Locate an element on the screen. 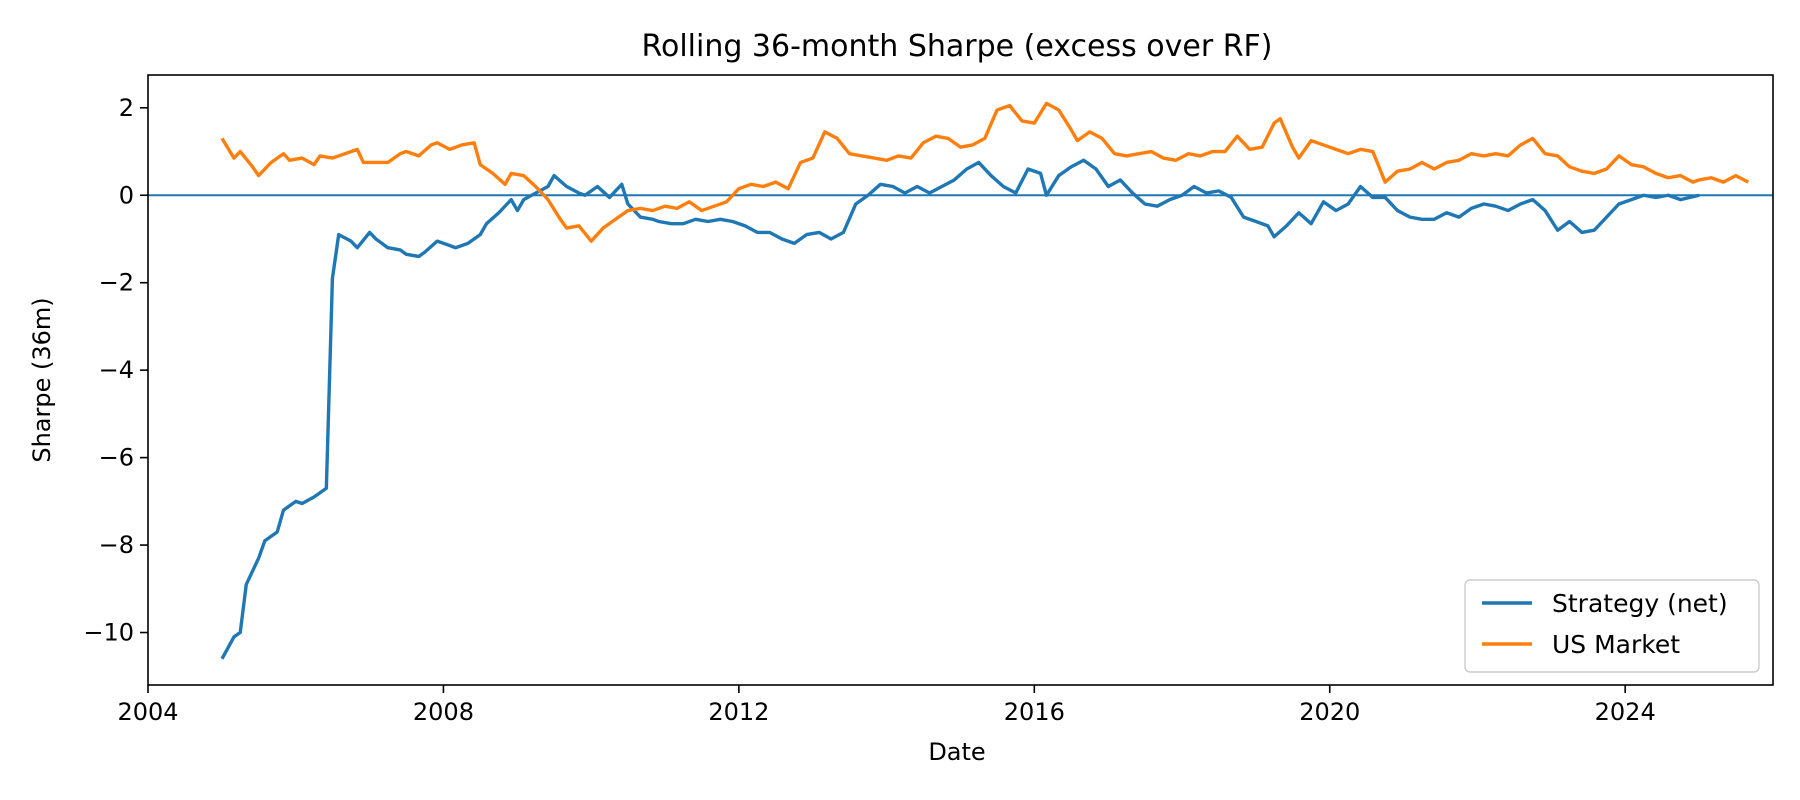 This screenshot has height=800, width=1800. y-tick-label: 0 is located at coordinates (126, 195).